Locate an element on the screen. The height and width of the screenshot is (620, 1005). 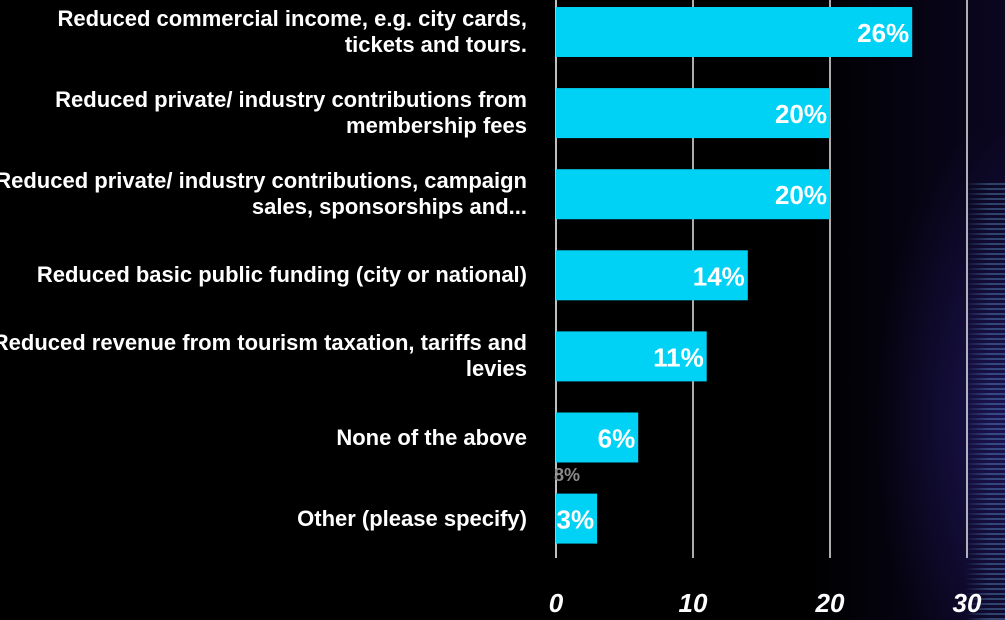
x-tick-label: 20 is located at coordinates (830, 603).